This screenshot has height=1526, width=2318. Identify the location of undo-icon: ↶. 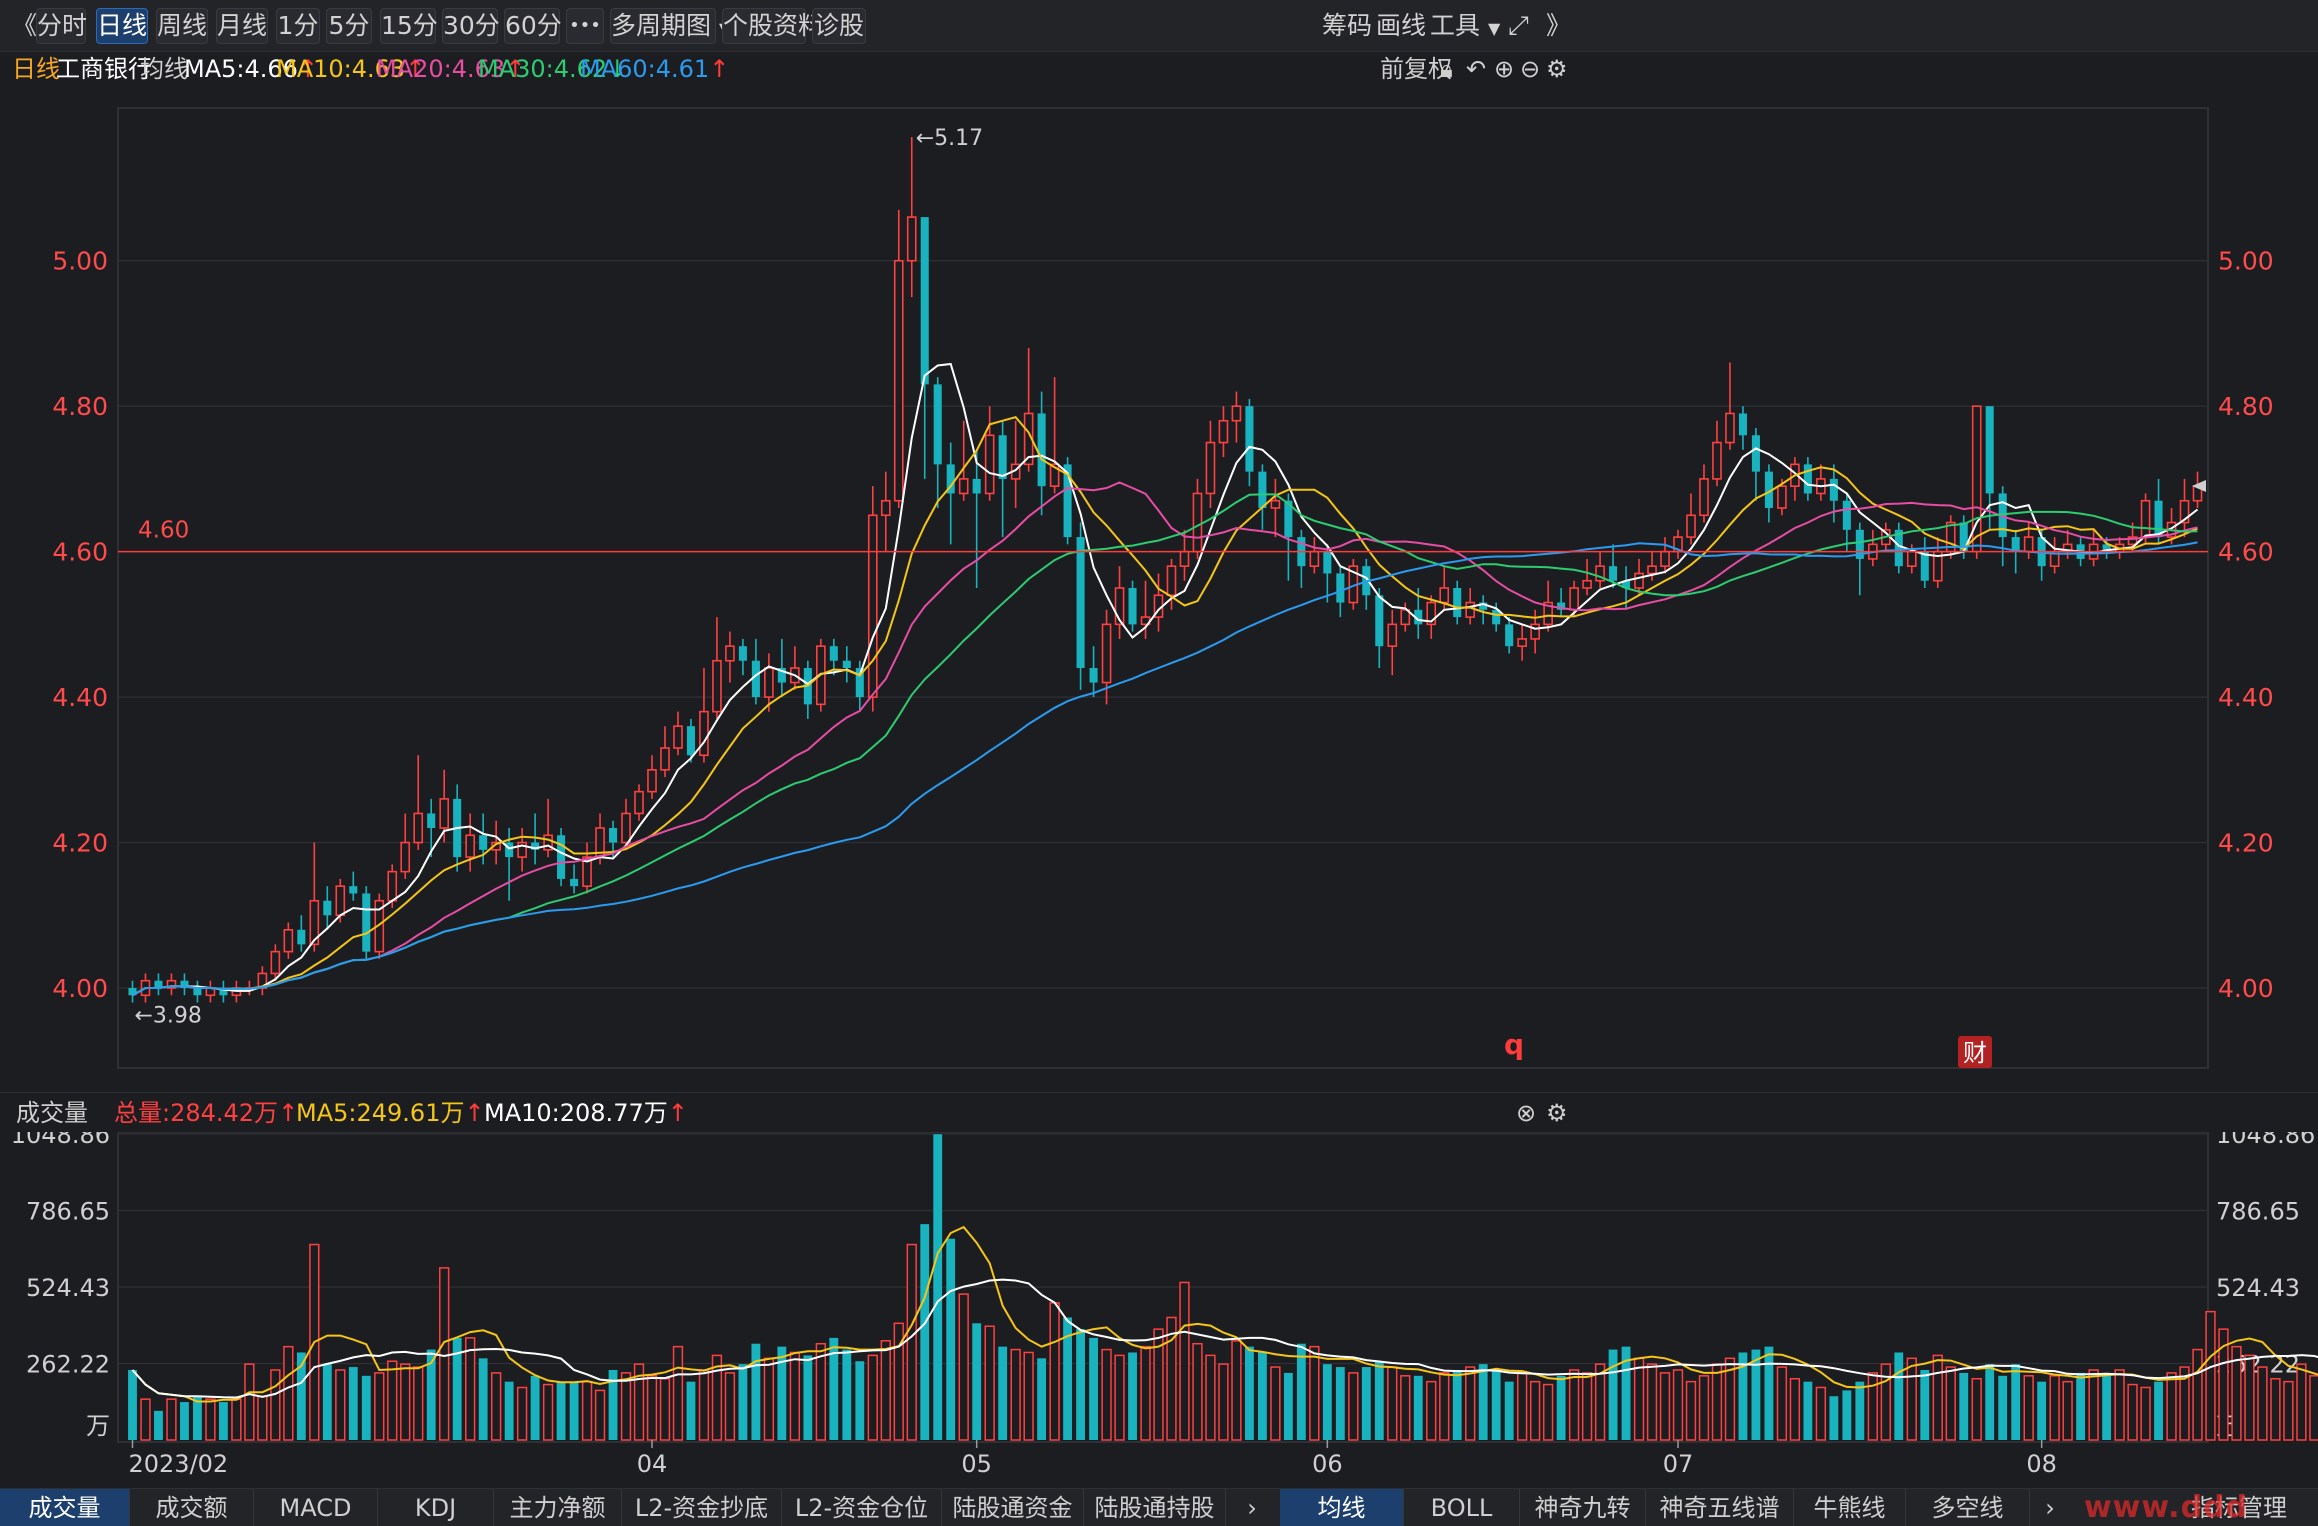
(1476, 69).